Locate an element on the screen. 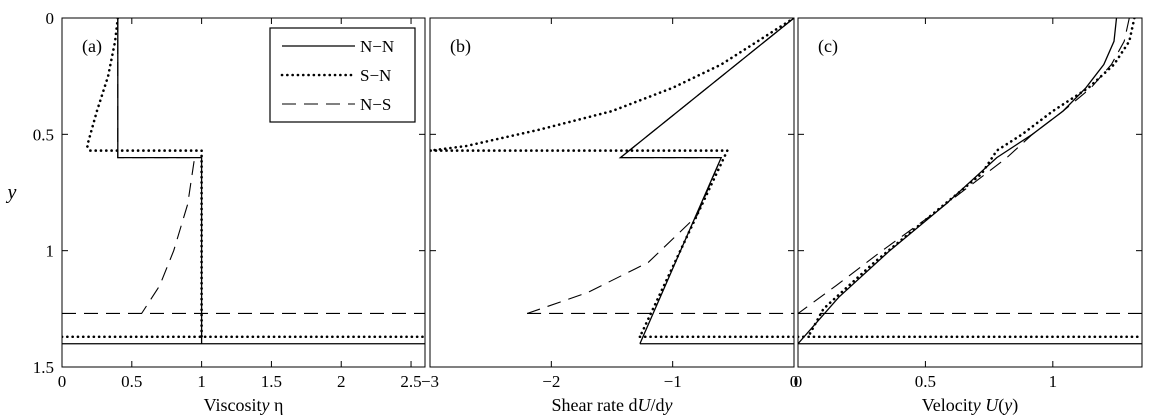  x-axis-label-part: ( is located at coordinates (1001, 405).